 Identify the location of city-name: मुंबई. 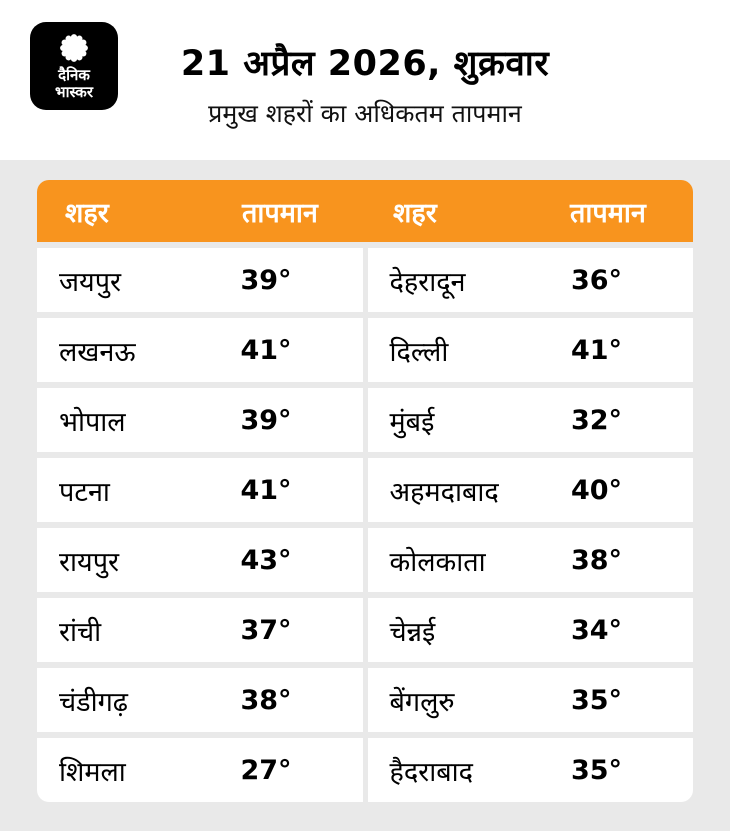
(412, 422).